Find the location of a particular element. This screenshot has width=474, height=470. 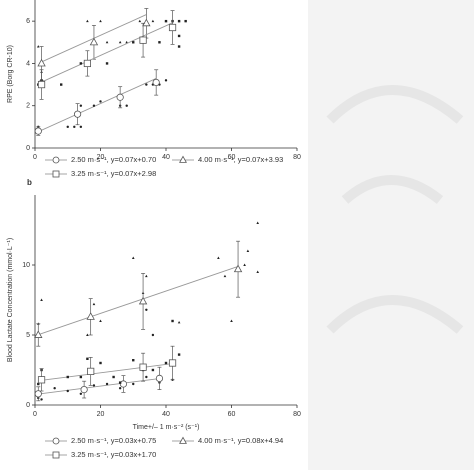

y-axis-label: RPE (Borg CR-10) is located at coordinates (10, 74).